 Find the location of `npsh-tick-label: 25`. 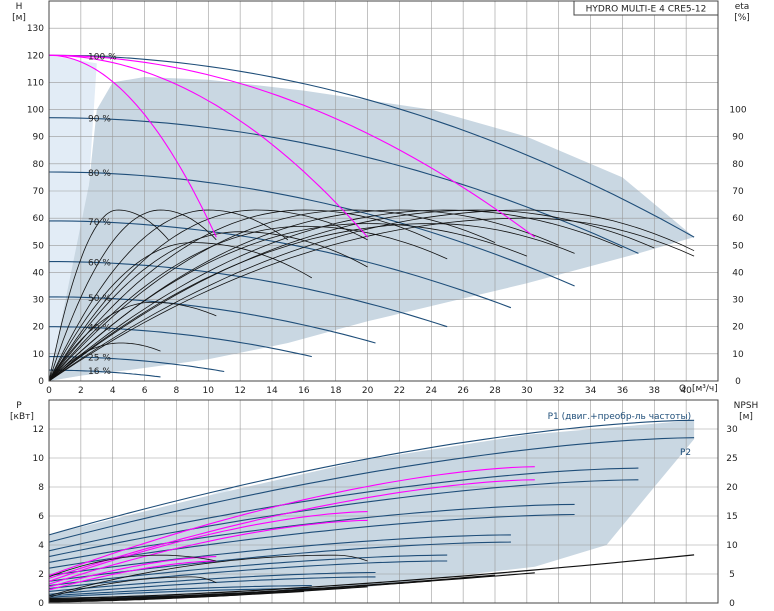

npsh-tick-label: 25 is located at coordinates (731, 459).